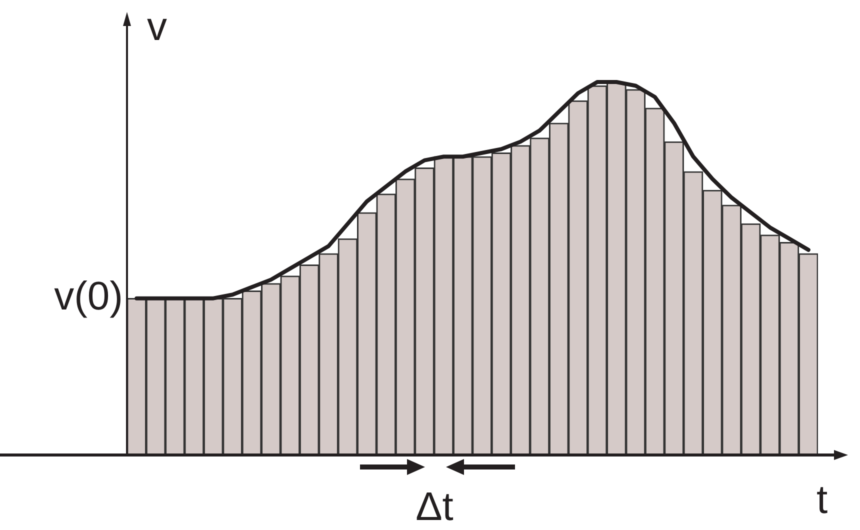 The image size is (860, 530). I want to click on y-axis-title: v, so click(157, 27).